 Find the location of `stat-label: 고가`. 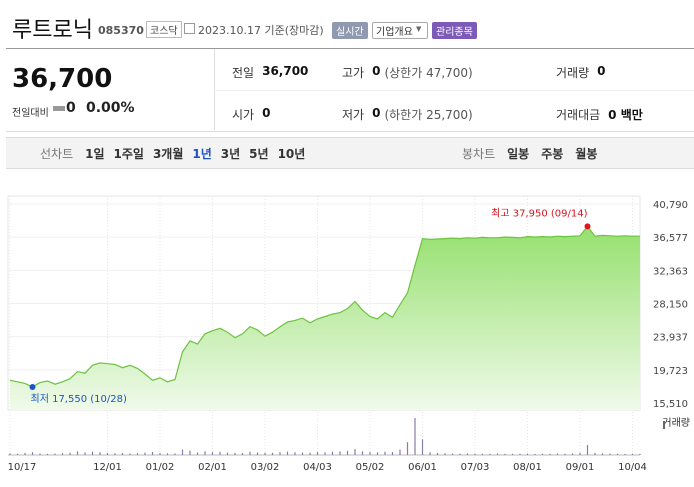

stat-label: 고가 is located at coordinates (353, 73).